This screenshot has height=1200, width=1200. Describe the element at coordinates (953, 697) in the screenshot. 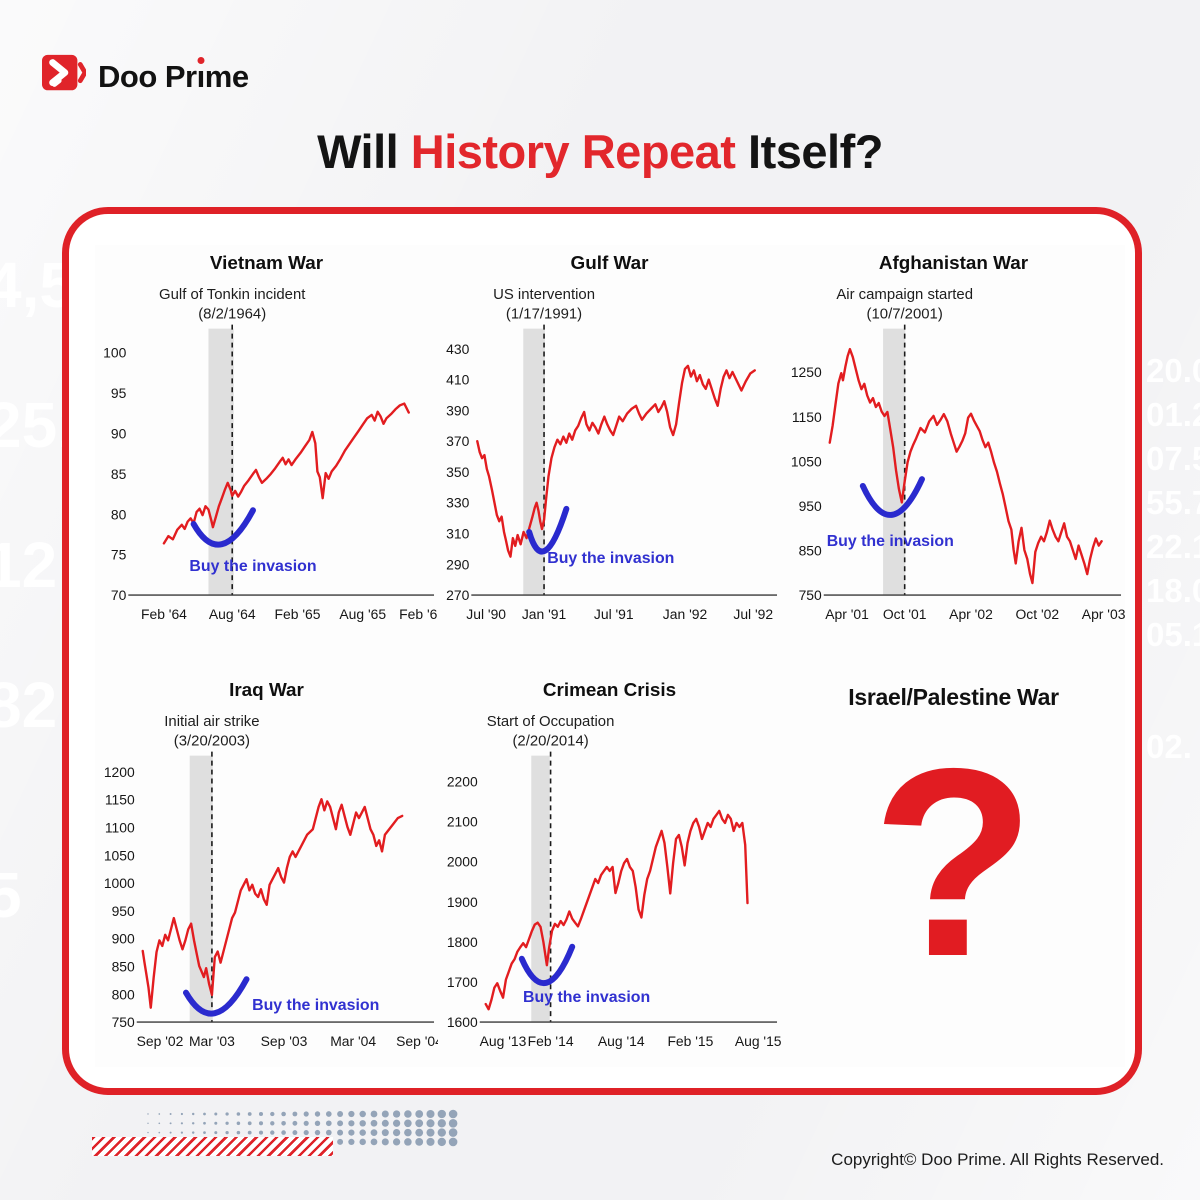

I see `israel-palestine-title: Israel/Palestine War` at that location.